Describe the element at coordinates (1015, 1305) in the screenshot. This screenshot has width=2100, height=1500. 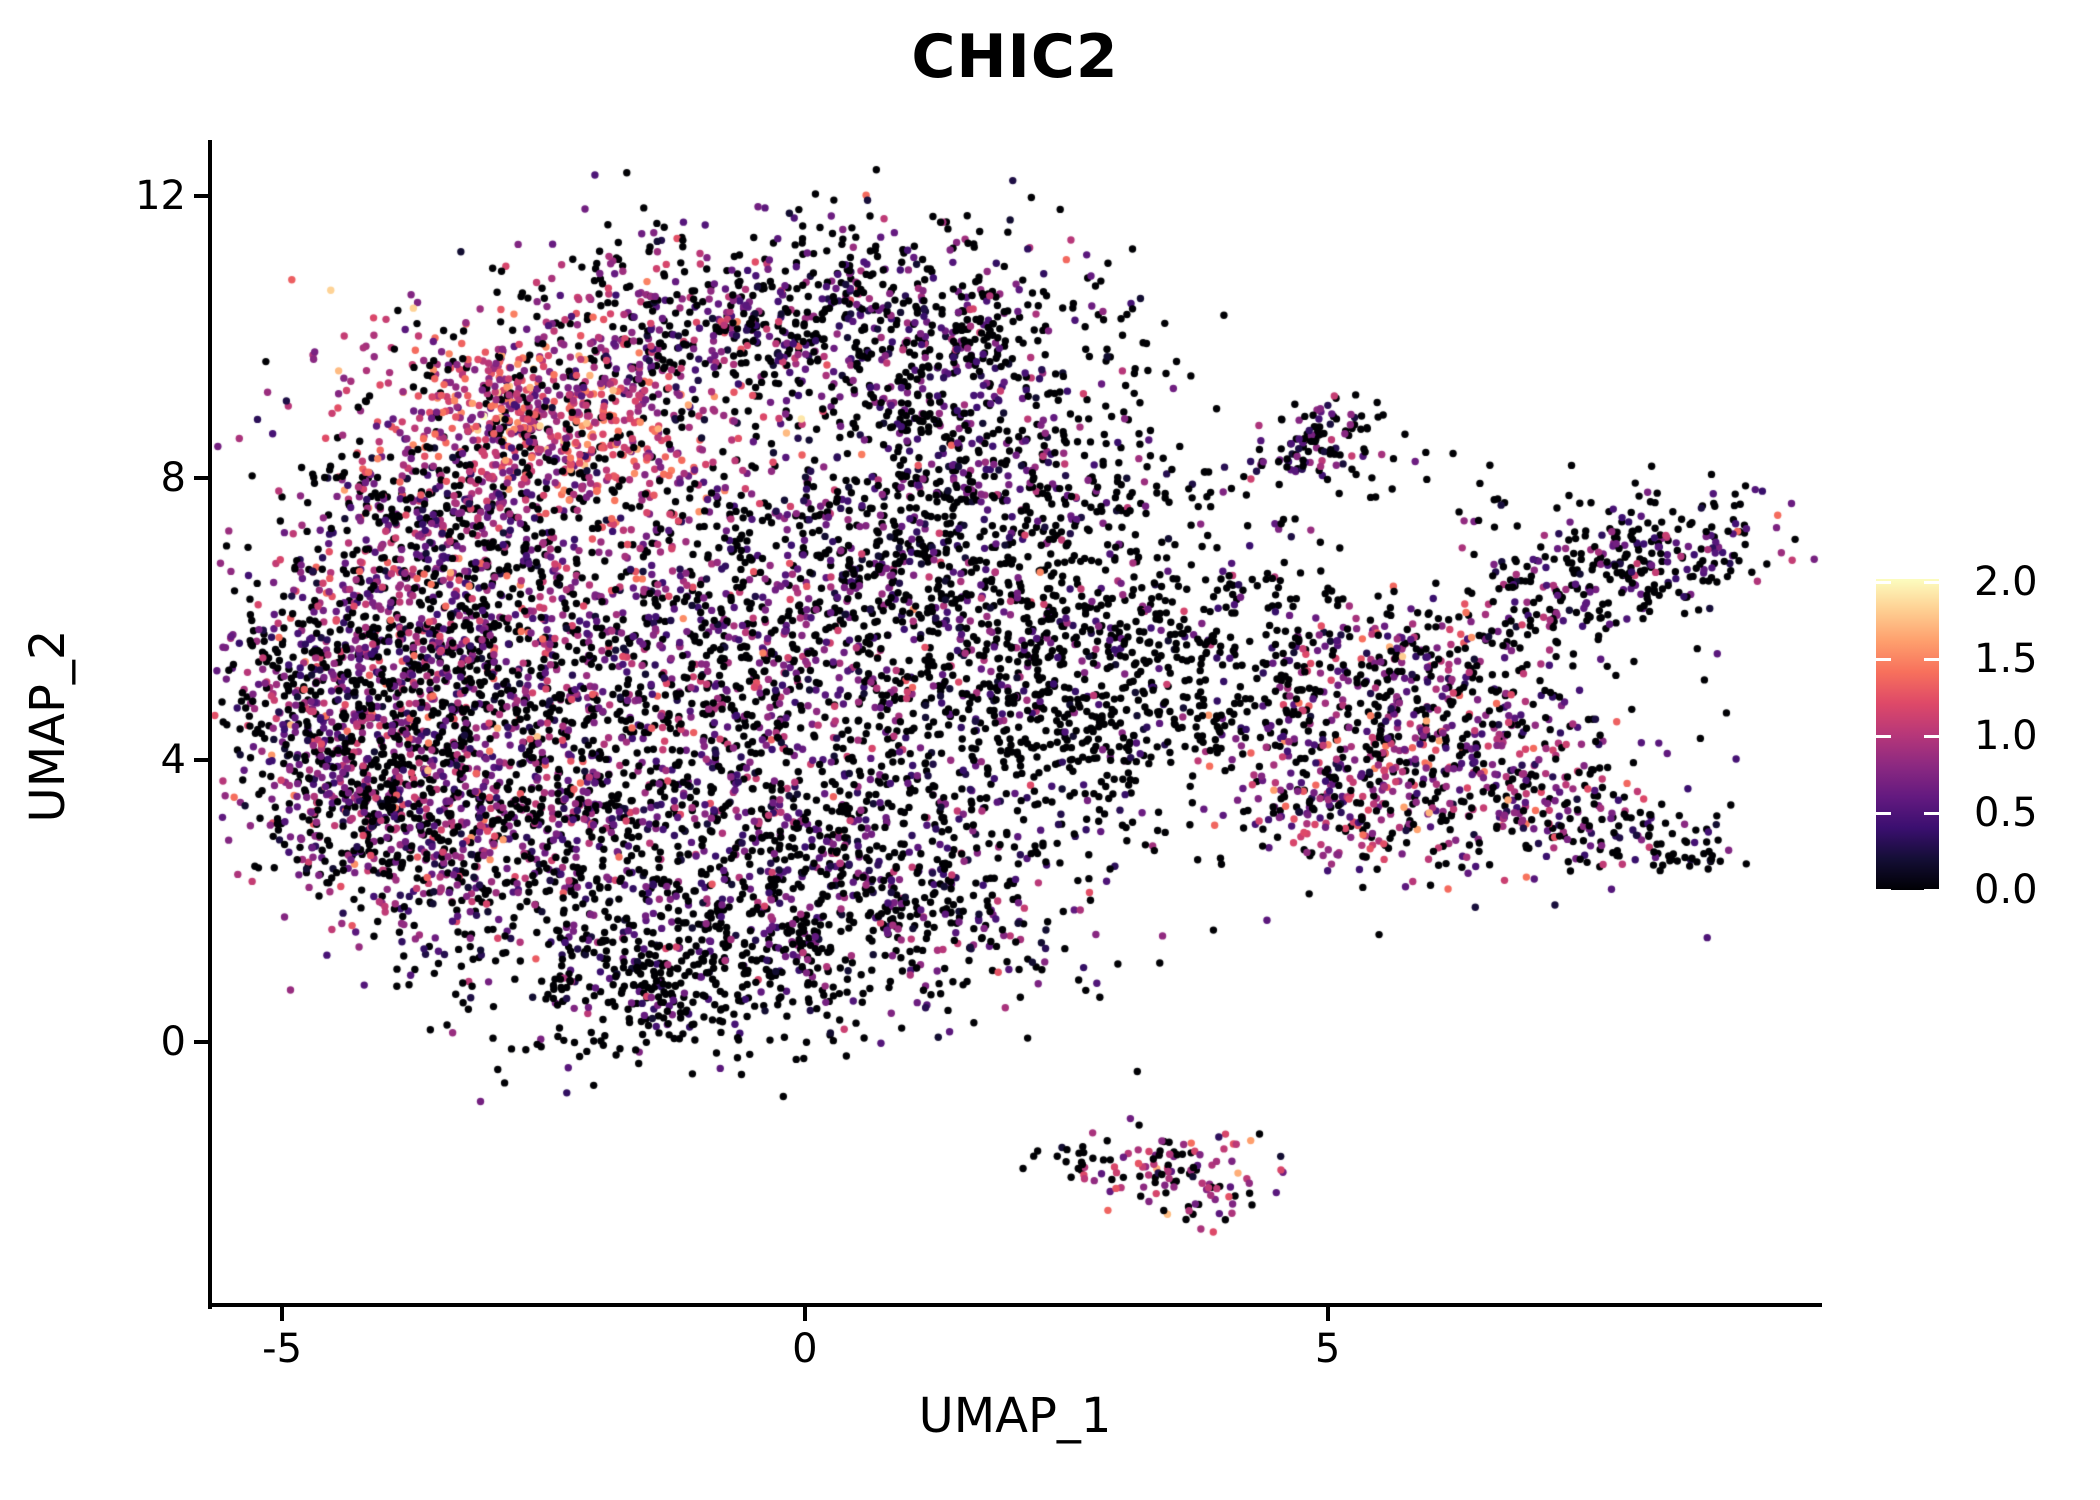
I see `x-axis-line` at that location.